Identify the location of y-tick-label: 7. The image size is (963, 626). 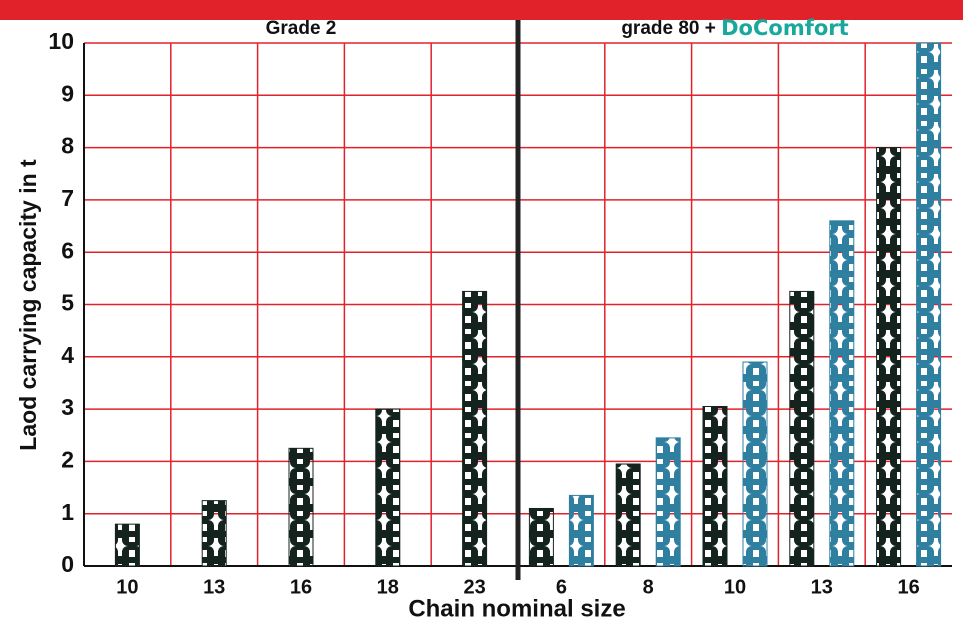
(67, 198).